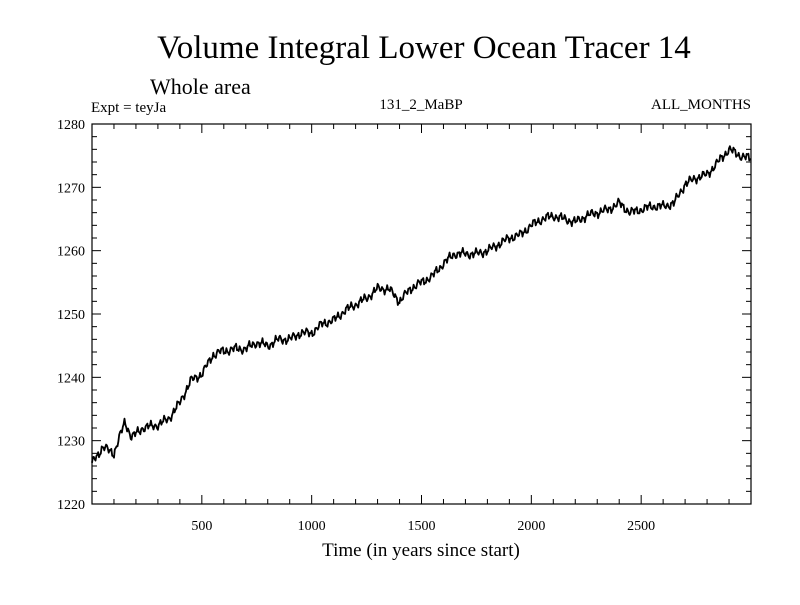 Image resolution: width=800 pixels, height=605 pixels. What do you see at coordinates (201, 526) in the screenshot?
I see `x-tick-label: 500` at bounding box center [201, 526].